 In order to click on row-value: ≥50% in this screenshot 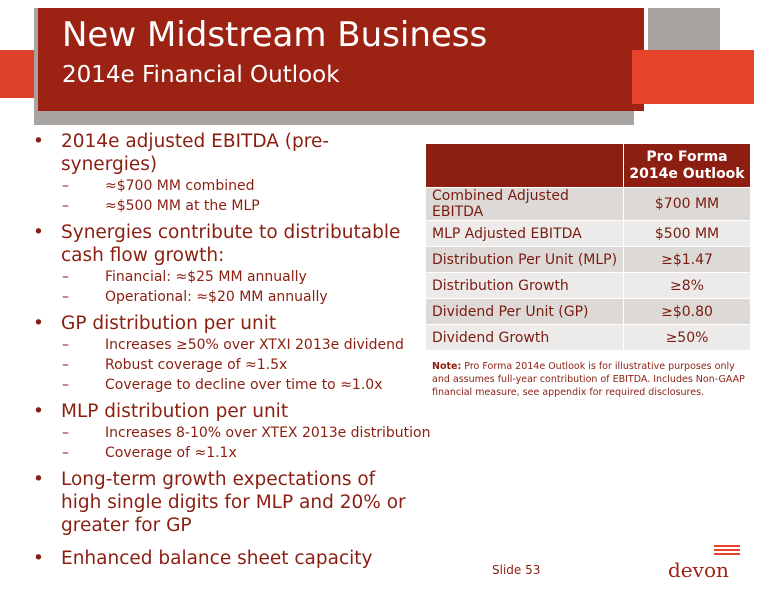, I will do `click(687, 337)`.